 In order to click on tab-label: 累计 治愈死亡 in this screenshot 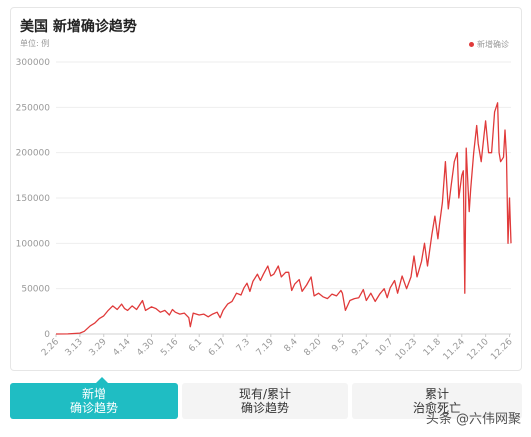, I will do `click(436, 401)`.